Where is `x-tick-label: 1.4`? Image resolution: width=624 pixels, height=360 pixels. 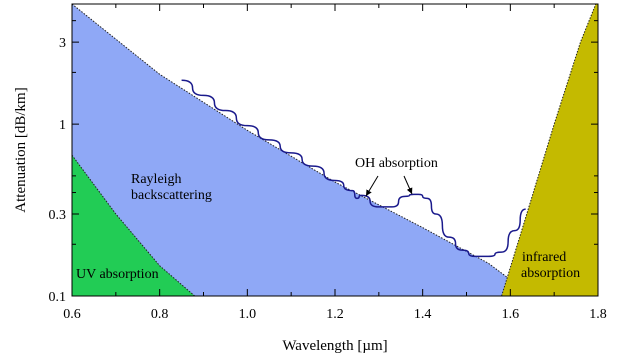 x-tick-label: 1.4 is located at coordinates (423, 314).